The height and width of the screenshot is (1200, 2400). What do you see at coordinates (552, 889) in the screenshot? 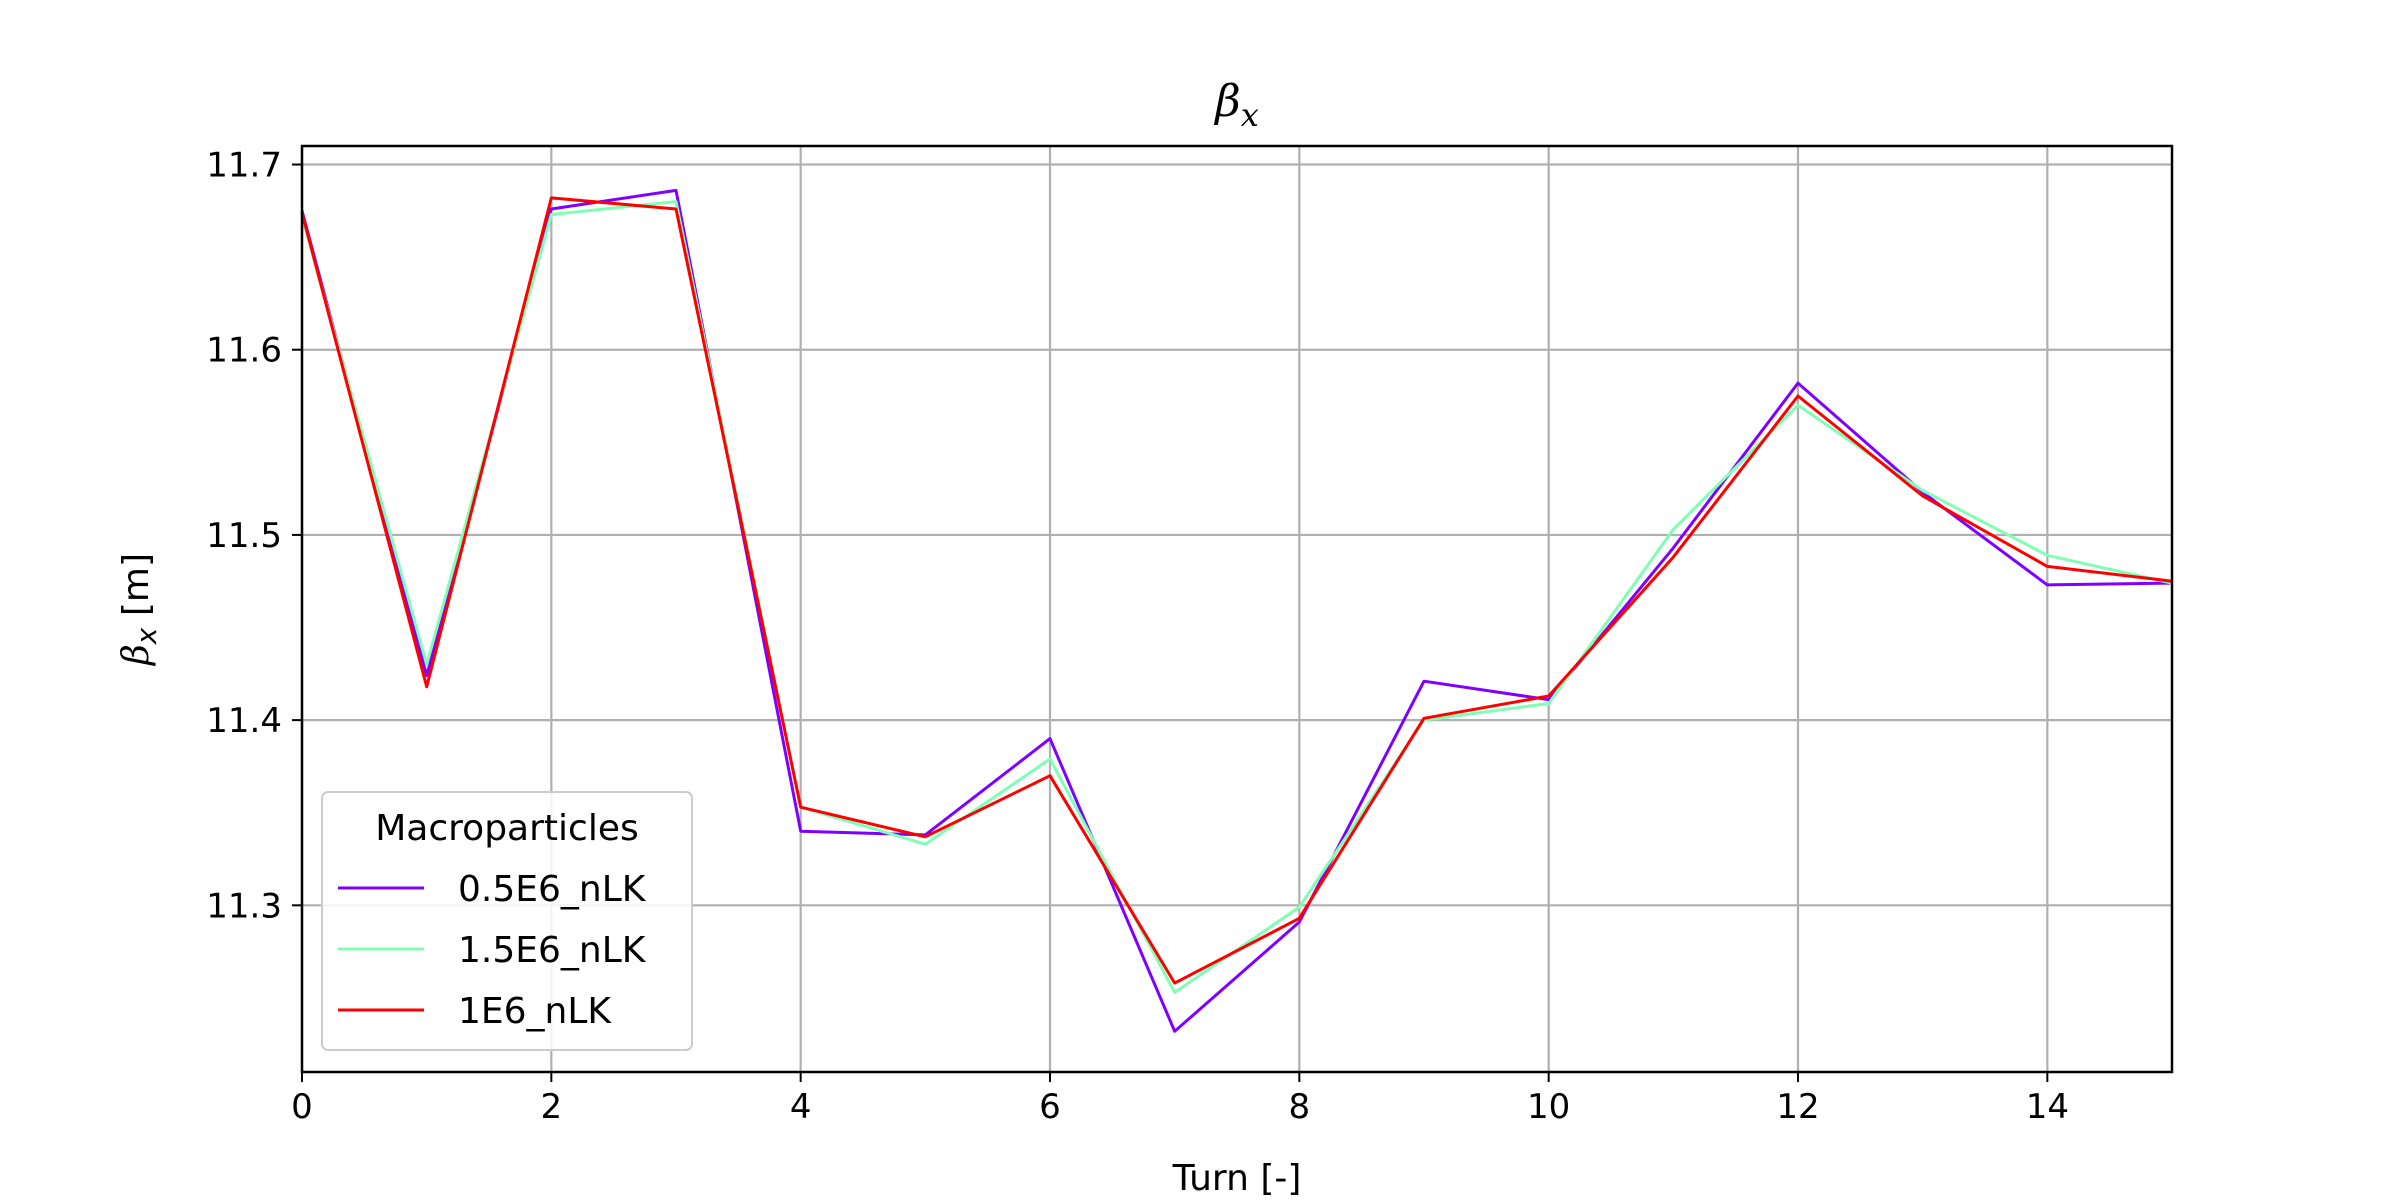
I see `legend-label: 0.5E6_nLK` at bounding box center [552, 889].